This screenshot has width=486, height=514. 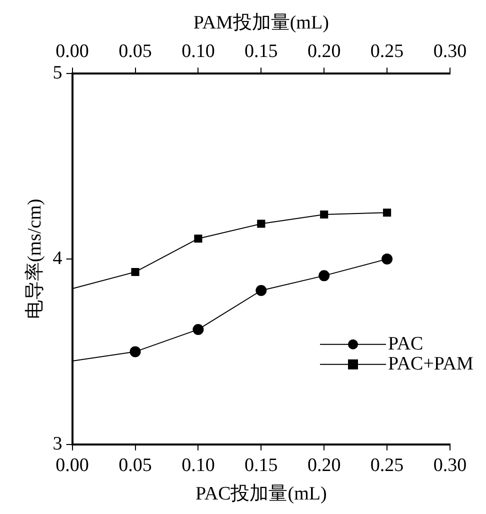 I want to click on x-tick-label: 0.30, so click(x=450, y=465).